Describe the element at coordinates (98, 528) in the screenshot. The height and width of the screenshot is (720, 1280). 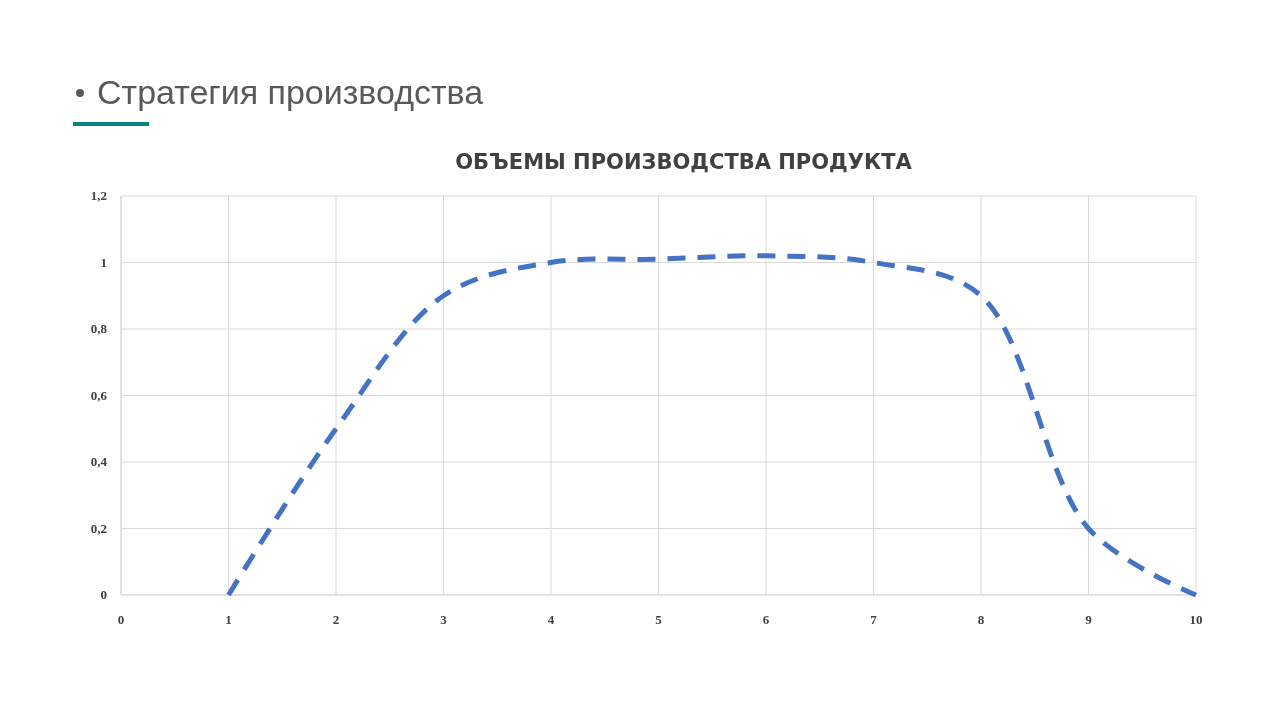
I see `y-tick-label: 0,2` at that location.